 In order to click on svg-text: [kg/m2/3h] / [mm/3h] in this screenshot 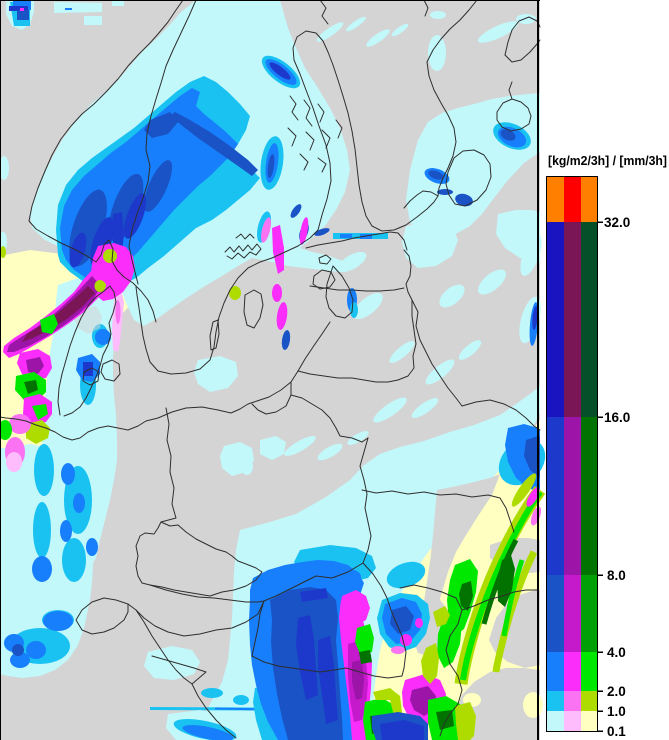, I will do `click(607, 160)`.